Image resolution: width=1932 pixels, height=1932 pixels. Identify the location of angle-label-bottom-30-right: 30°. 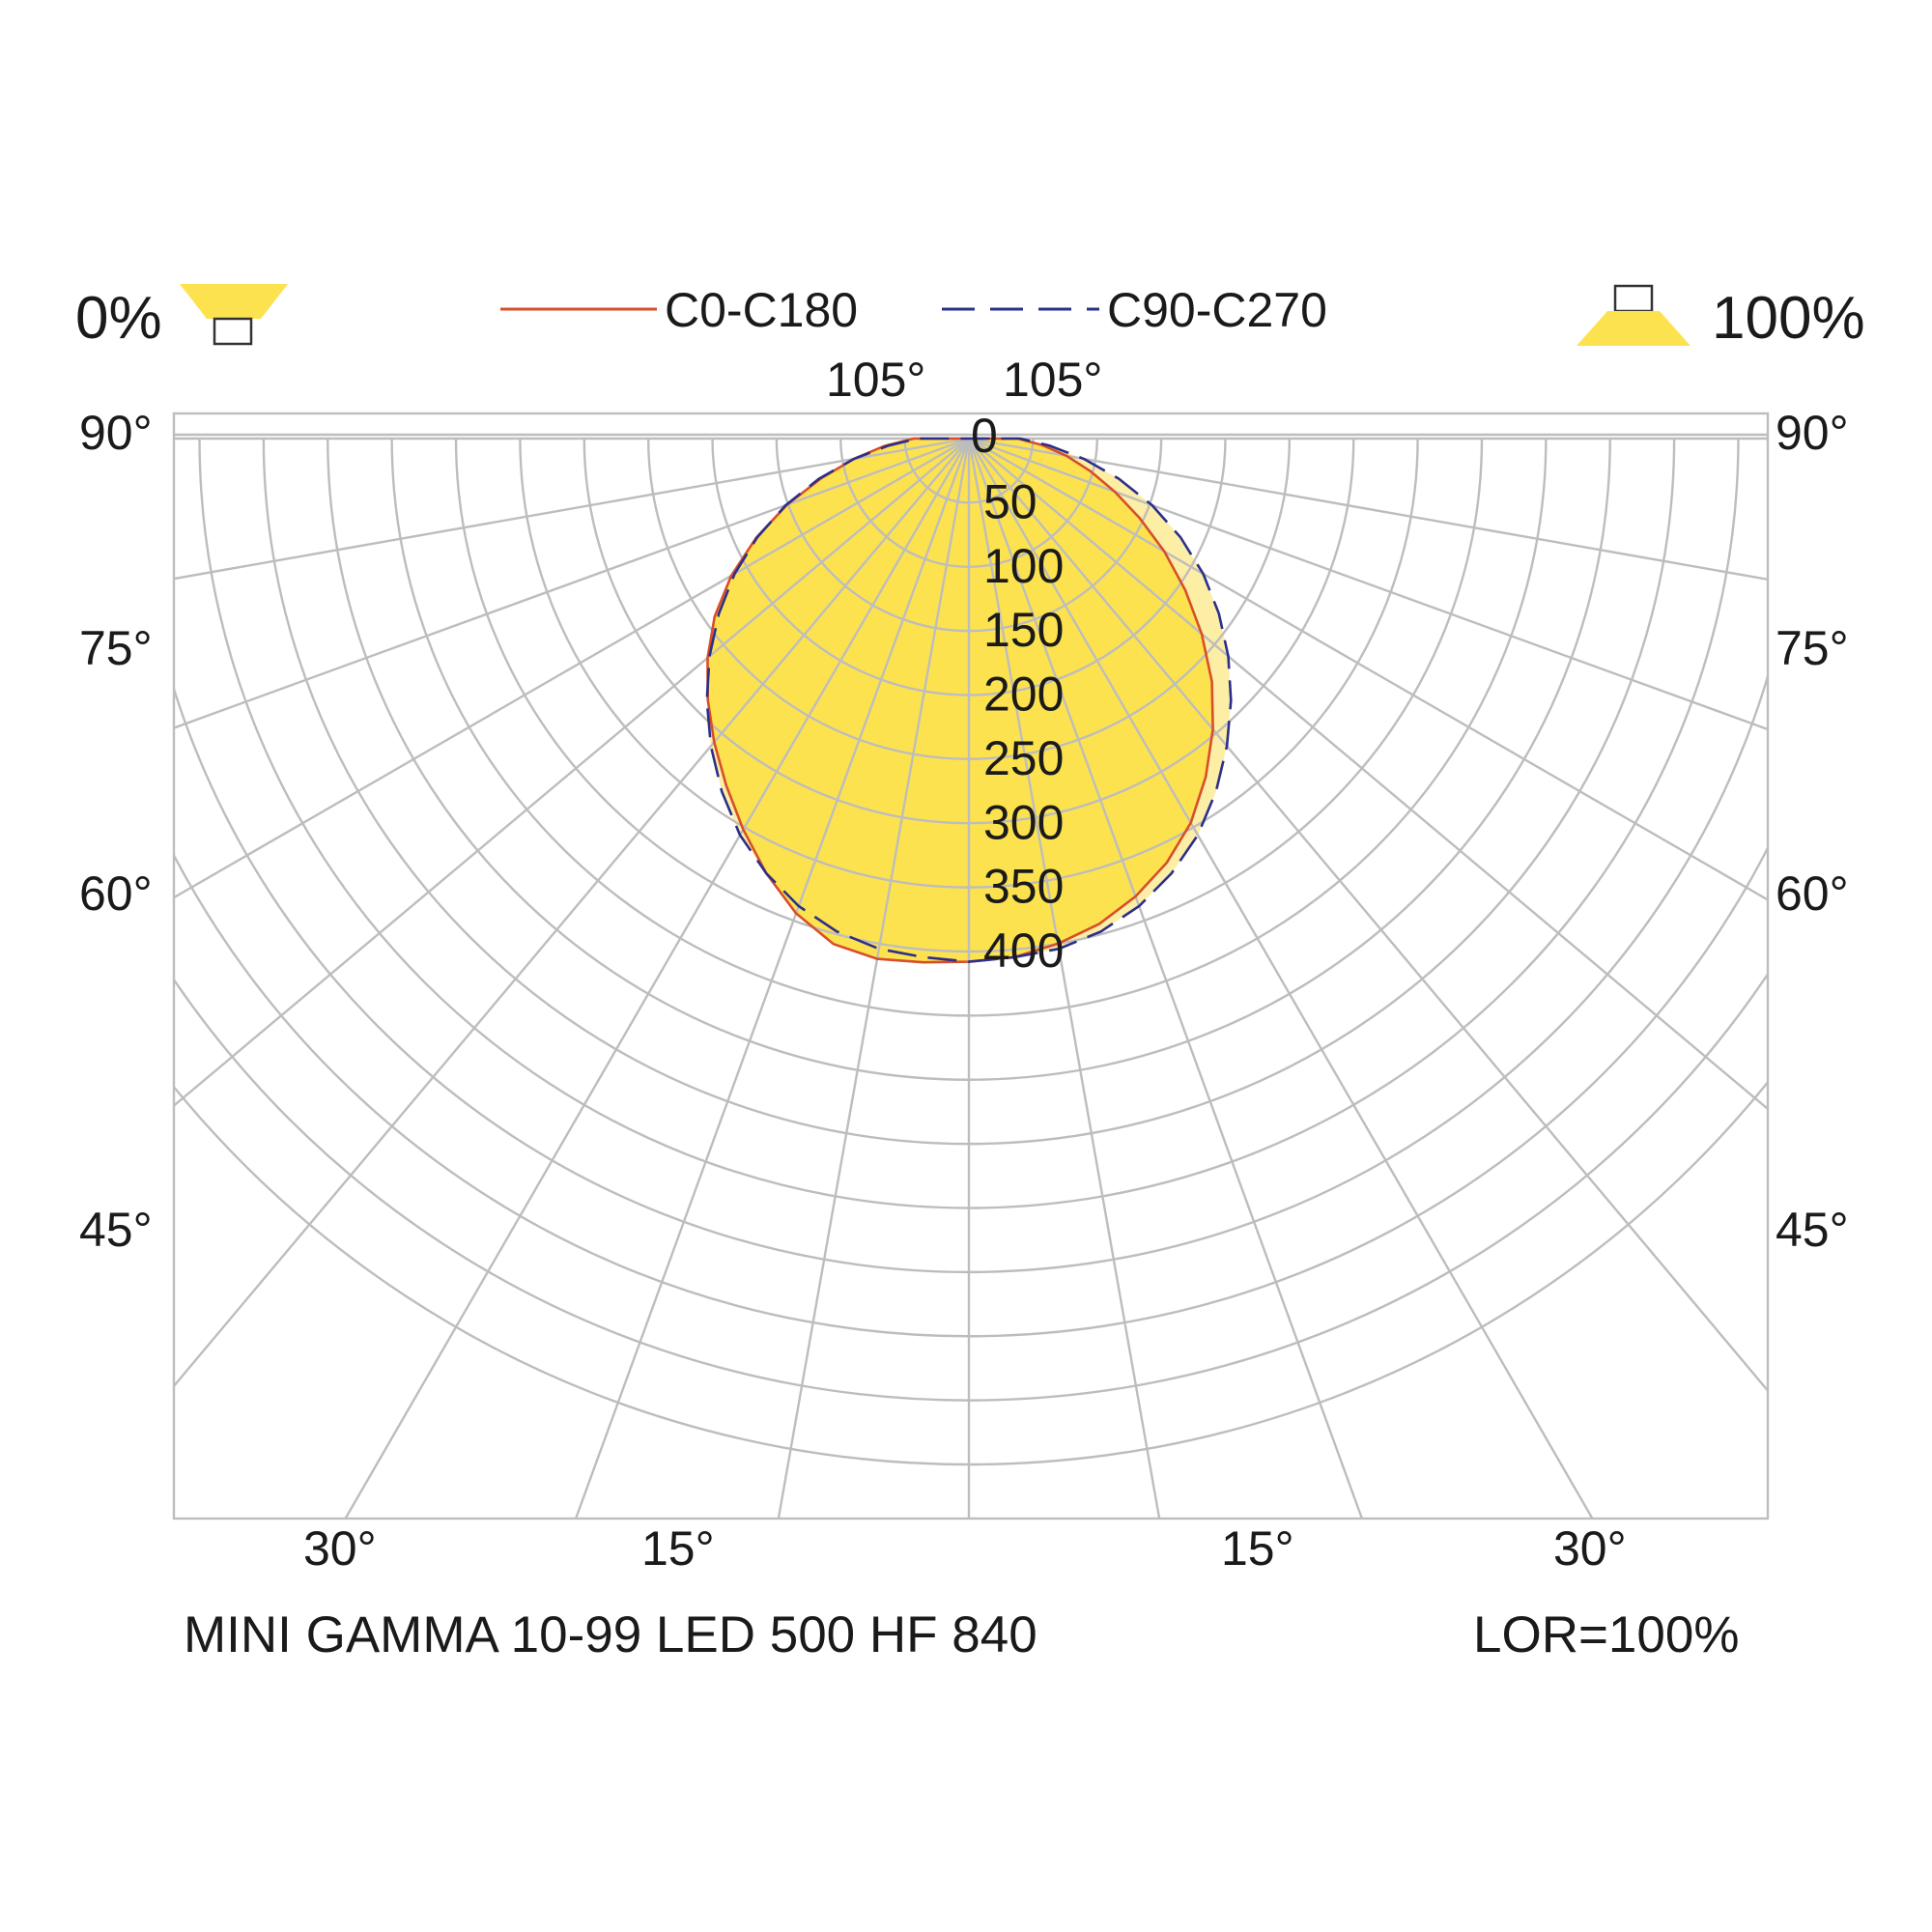
(1590, 1548).